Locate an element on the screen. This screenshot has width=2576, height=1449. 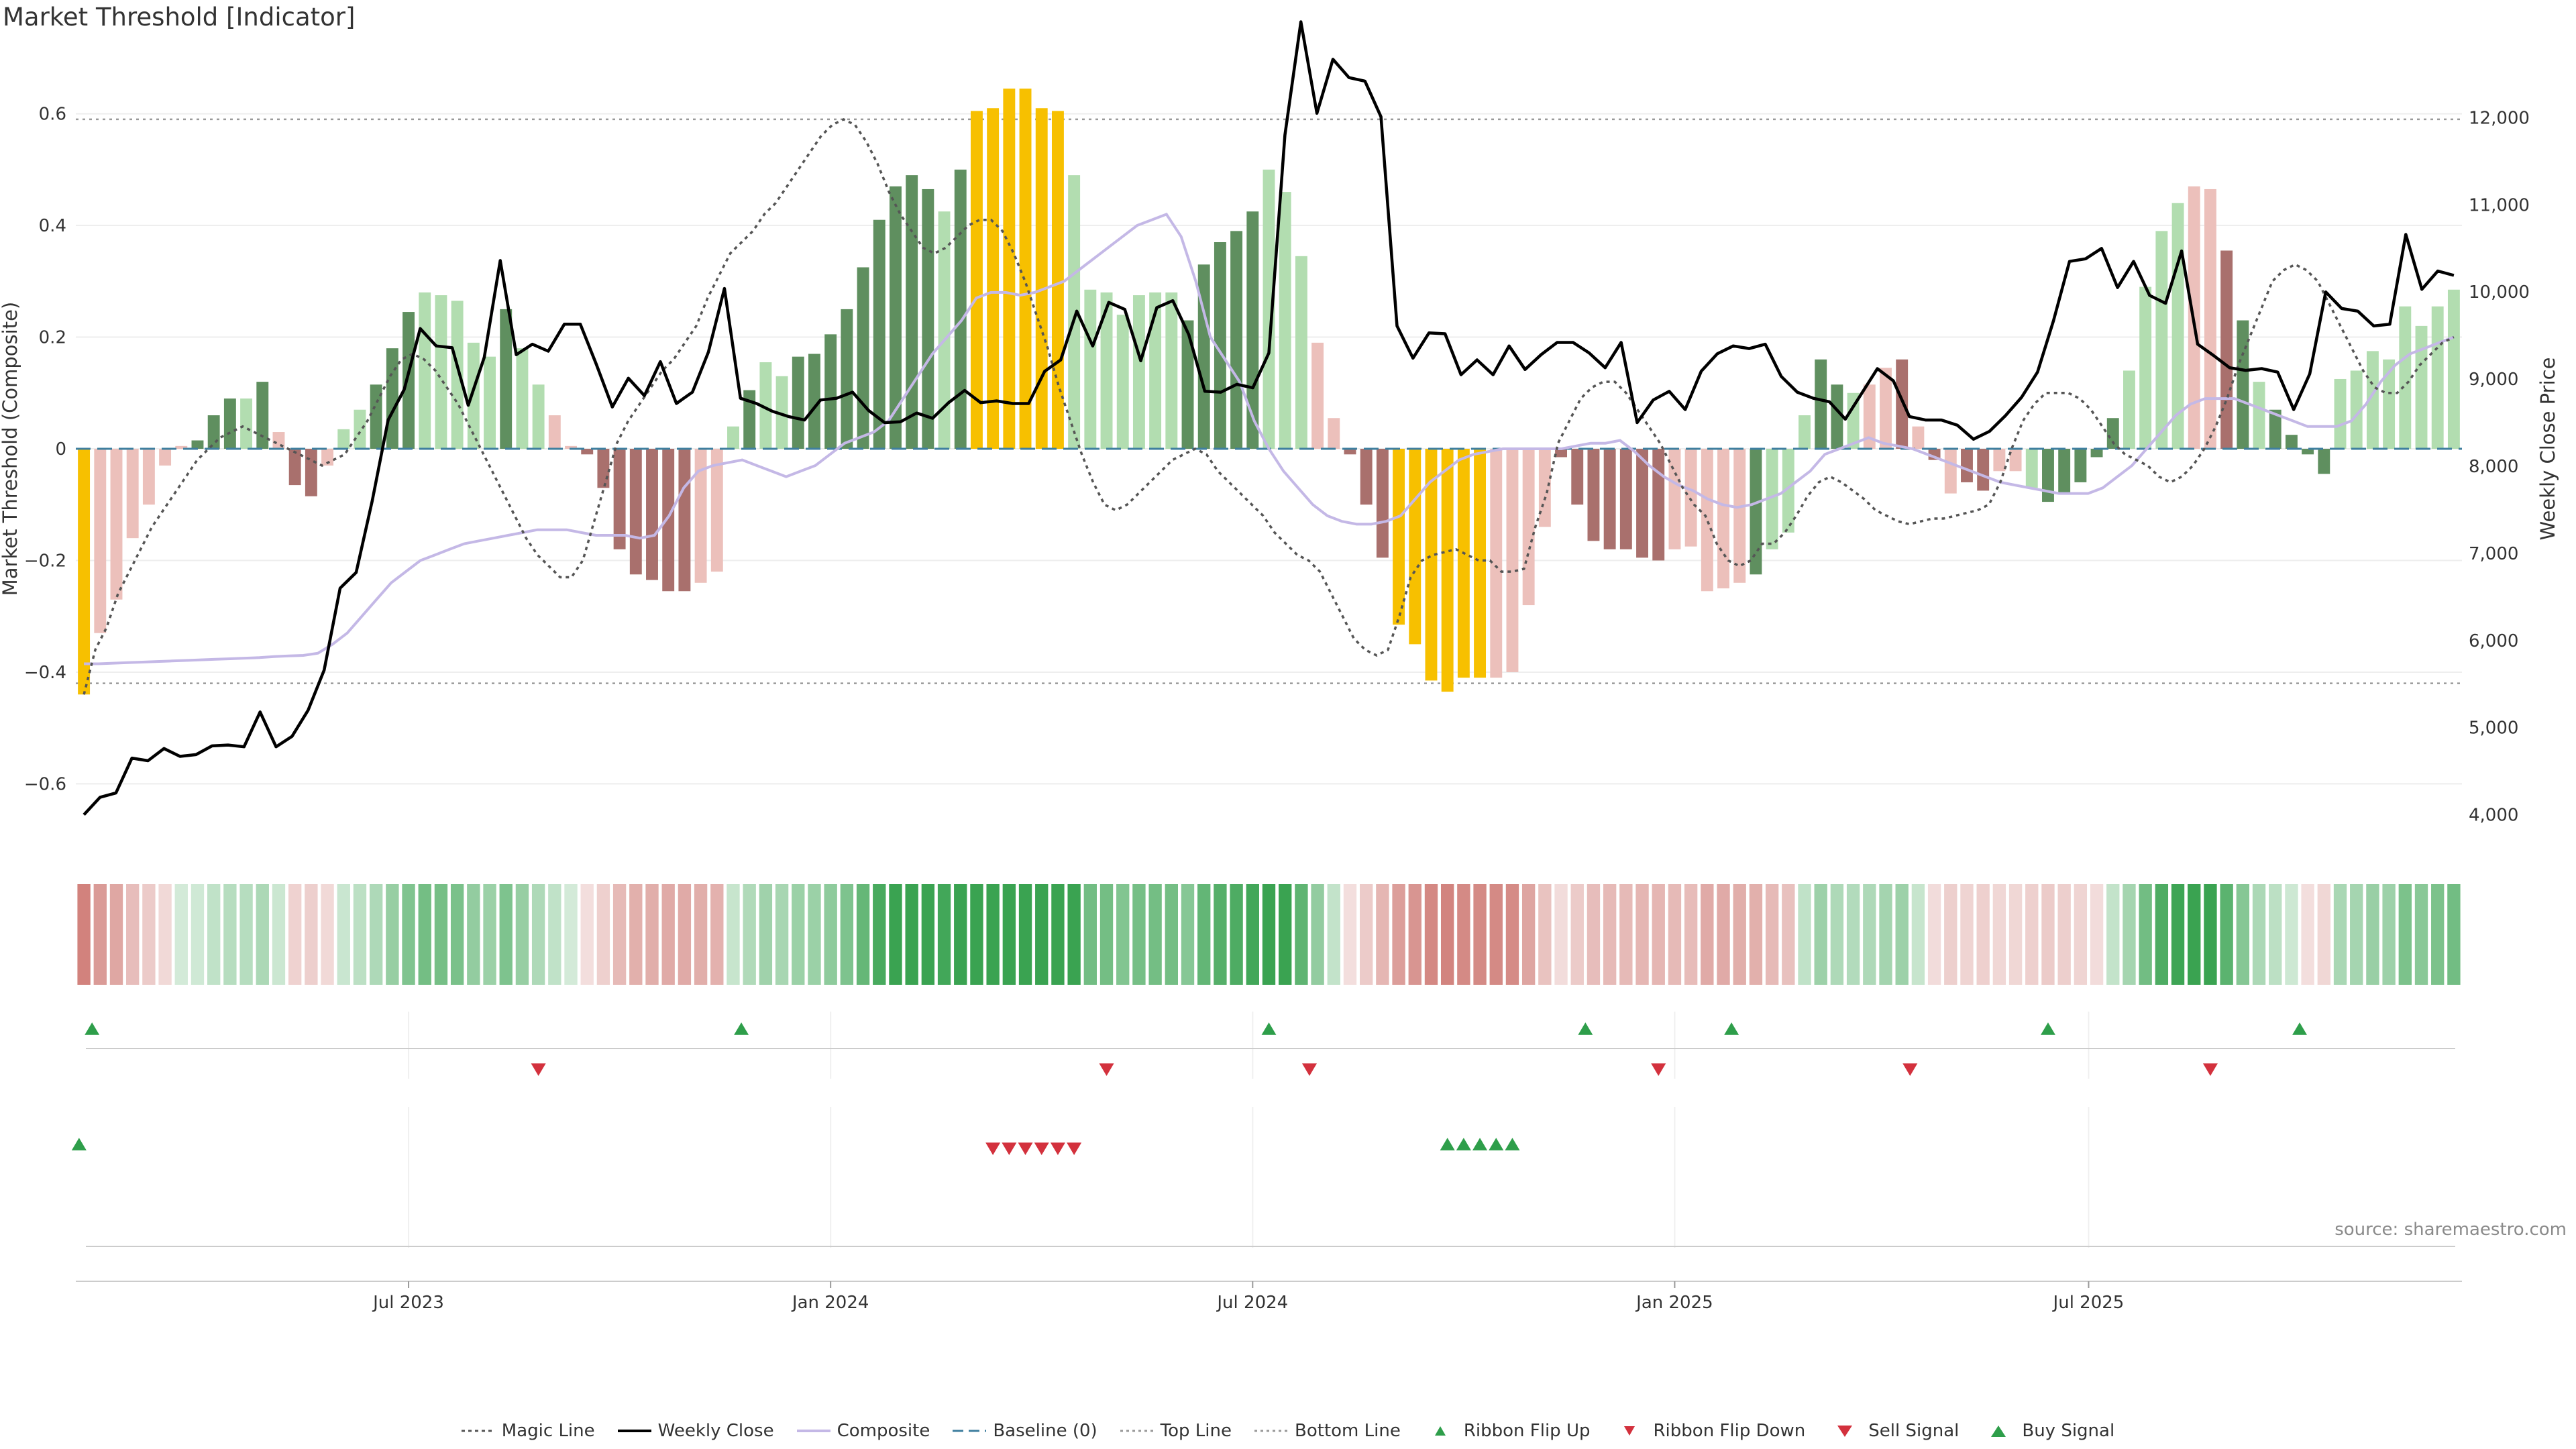
left-tick-label: −0.6 is located at coordinates (45, 784).